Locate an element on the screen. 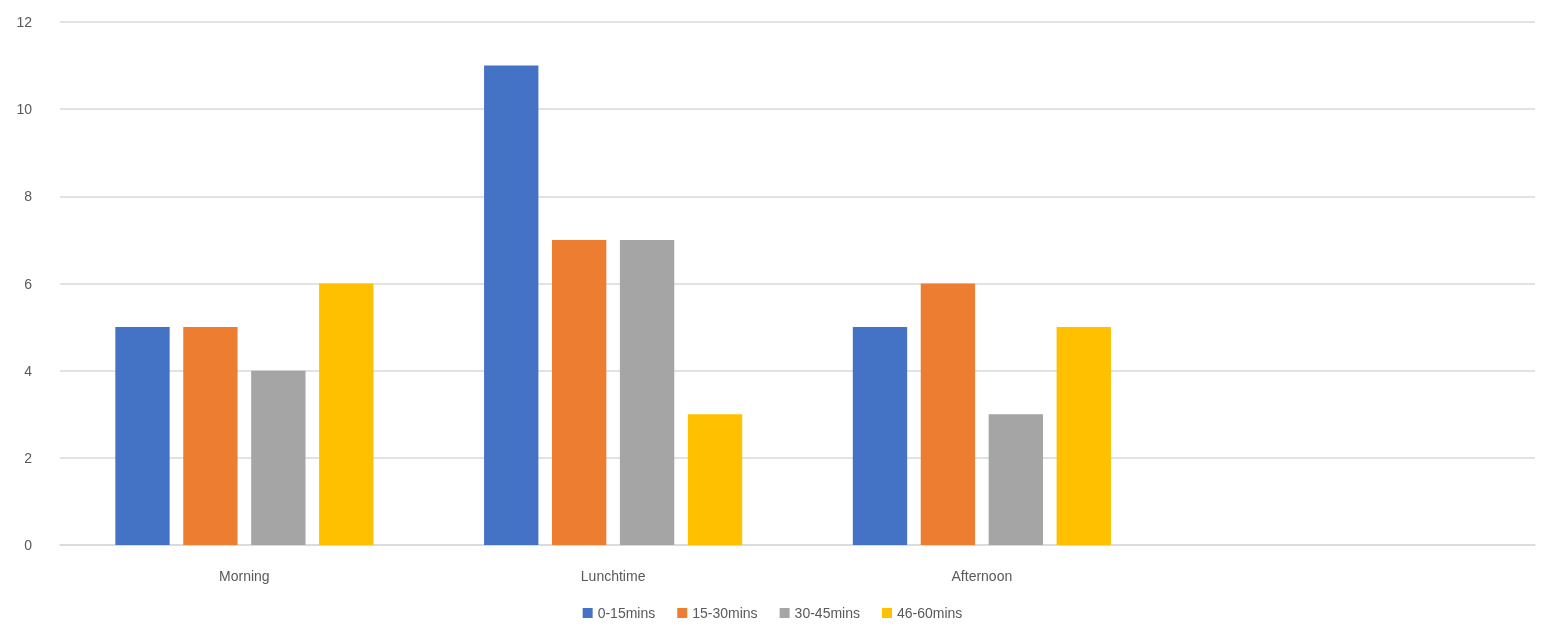 This screenshot has width=1545, height=633. y-tick-label: 0 is located at coordinates (28, 545).